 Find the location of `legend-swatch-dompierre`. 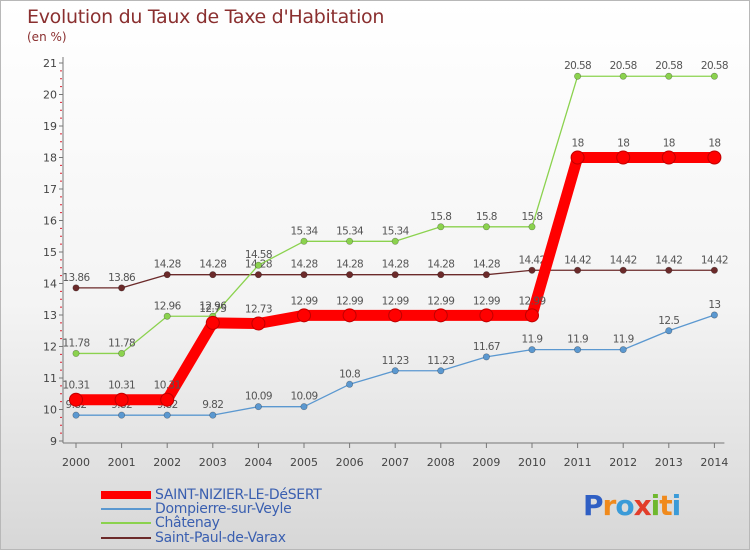

legend-swatch-dompierre is located at coordinates (126, 509).